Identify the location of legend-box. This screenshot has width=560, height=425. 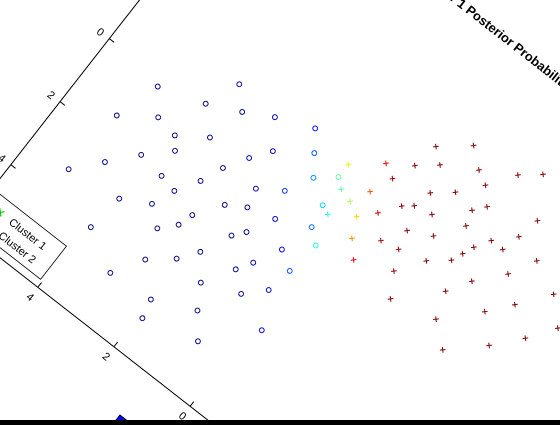
(34, 236).